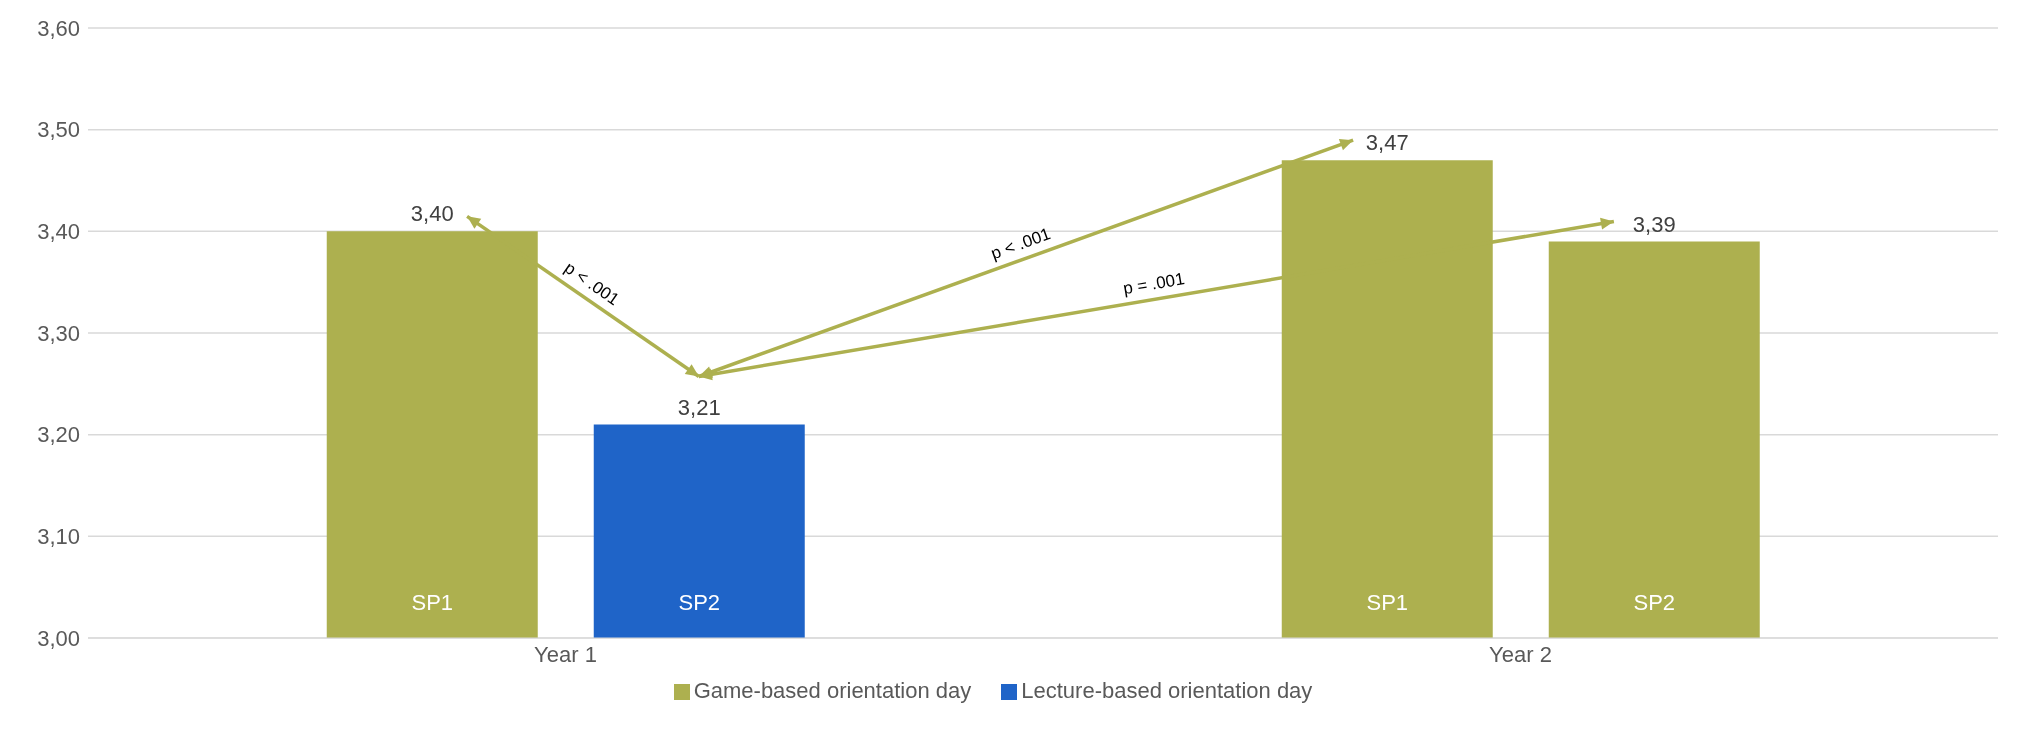  Describe the element at coordinates (832, 690) in the screenshot. I see `legend-label: Game-based orientation day` at that location.